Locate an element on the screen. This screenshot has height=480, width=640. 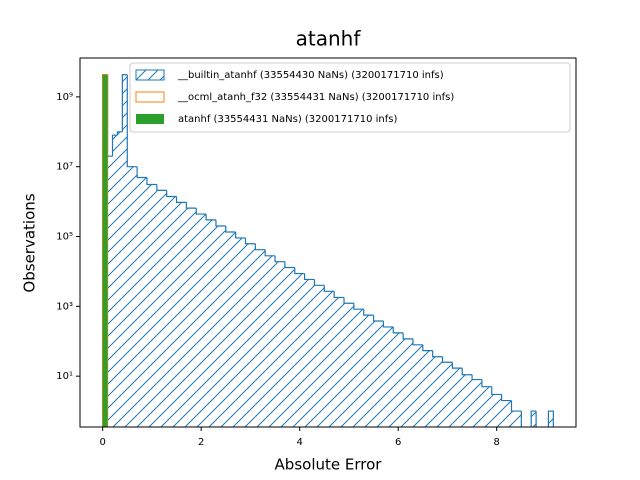
x-tick-label: 4 is located at coordinates (299, 442).